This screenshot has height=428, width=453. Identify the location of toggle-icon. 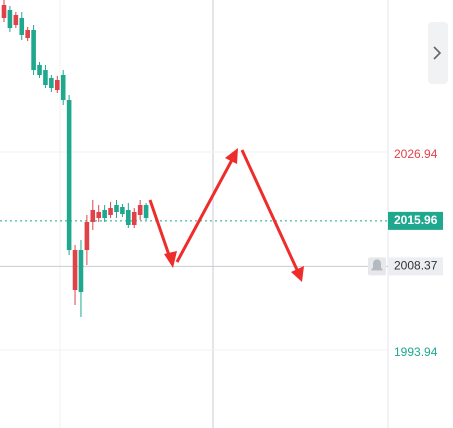
(437, 53).